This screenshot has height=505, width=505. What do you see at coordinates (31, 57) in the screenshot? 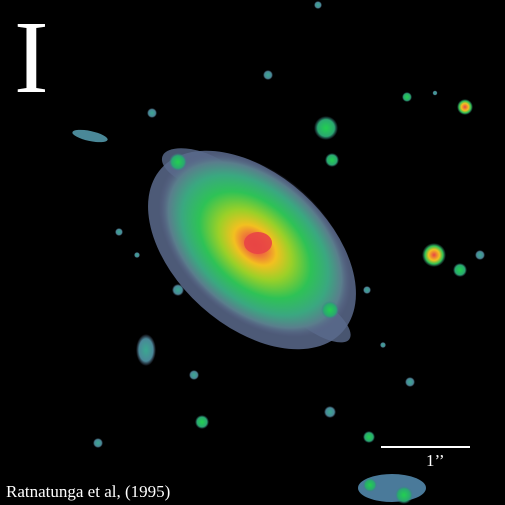
I see `filter-band-label: I` at bounding box center [31, 57].